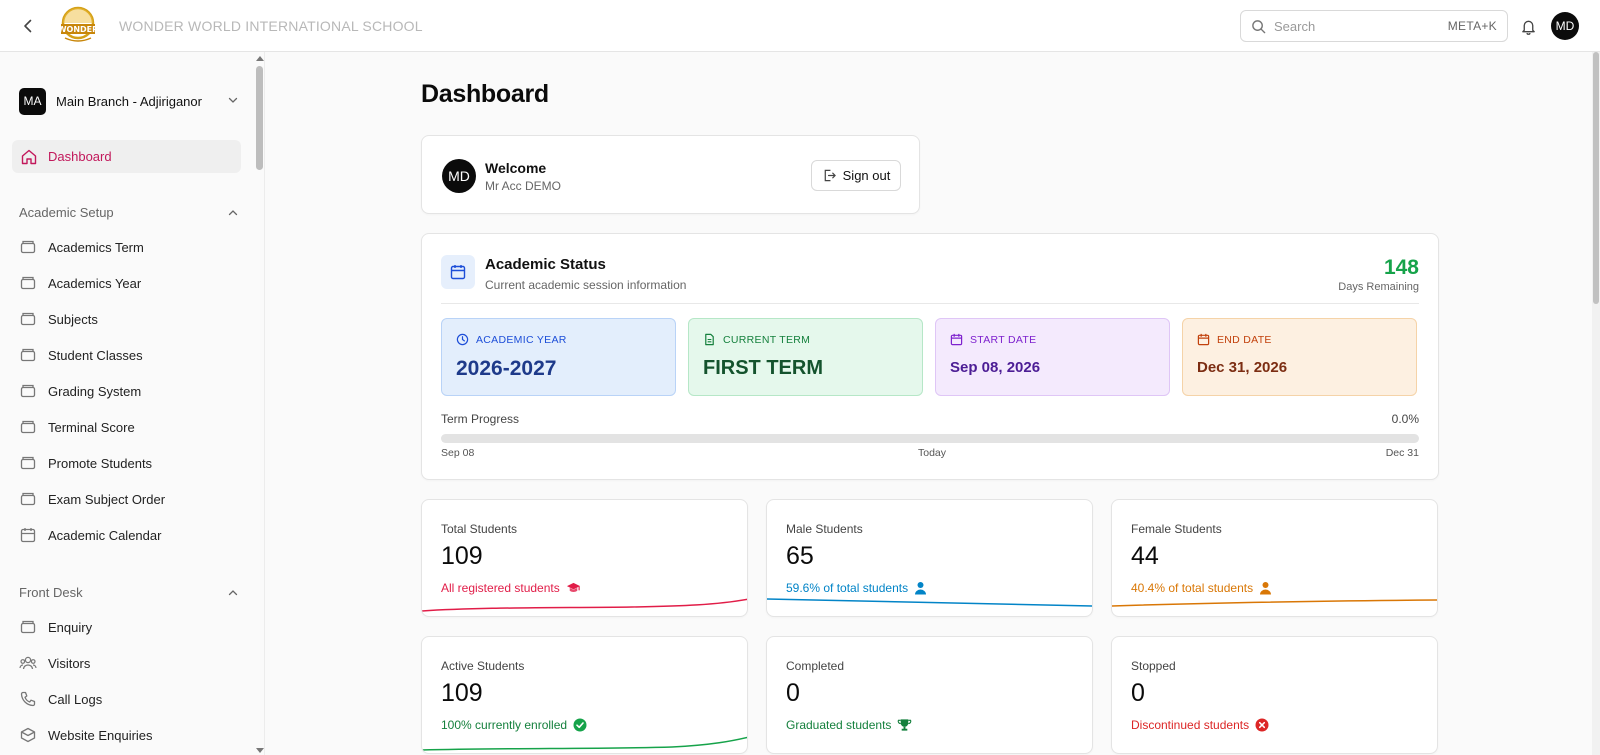  Describe the element at coordinates (815, 666) in the screenshot. I see `stat-label: Completed` at that location.